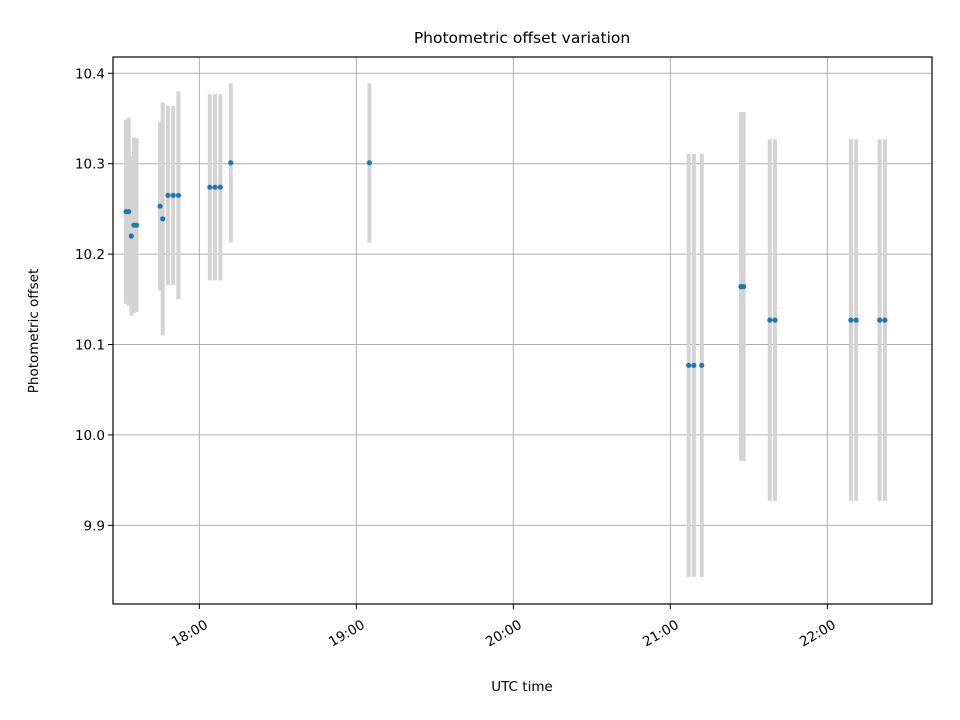 The image size is (960, 720). I want to click on y-tick-label: 10.3, so click(90, 165).